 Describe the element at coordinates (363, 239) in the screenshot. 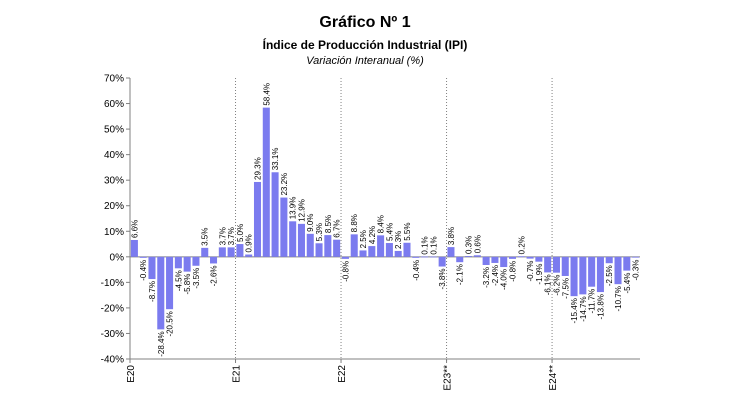

I see `data-label: 2.5%` at that location.